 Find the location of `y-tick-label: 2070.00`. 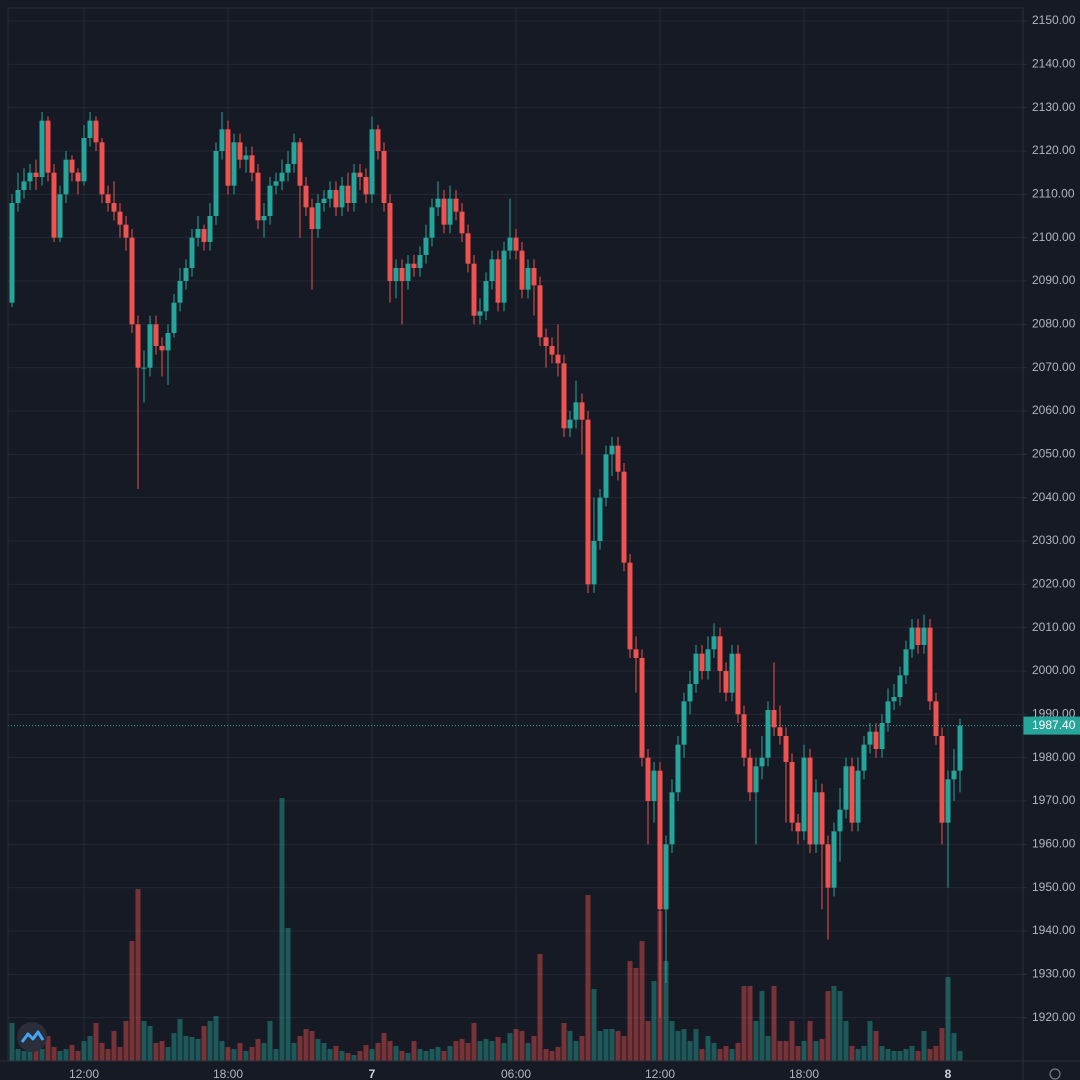

y-tick-label: 2070.00 is located at coordinates (1054, 367).